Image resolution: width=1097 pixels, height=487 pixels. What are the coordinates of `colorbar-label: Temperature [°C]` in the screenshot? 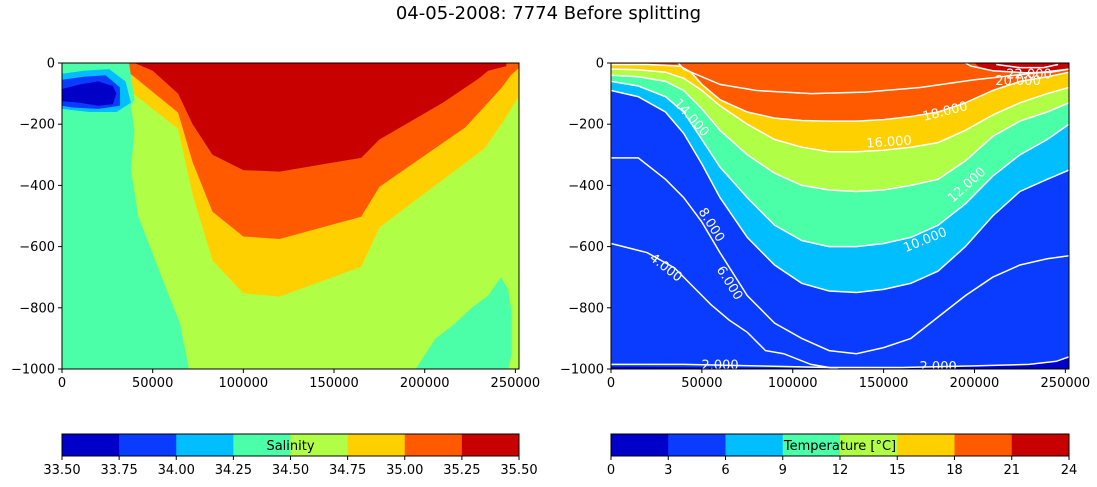 It's located at (839, 446).